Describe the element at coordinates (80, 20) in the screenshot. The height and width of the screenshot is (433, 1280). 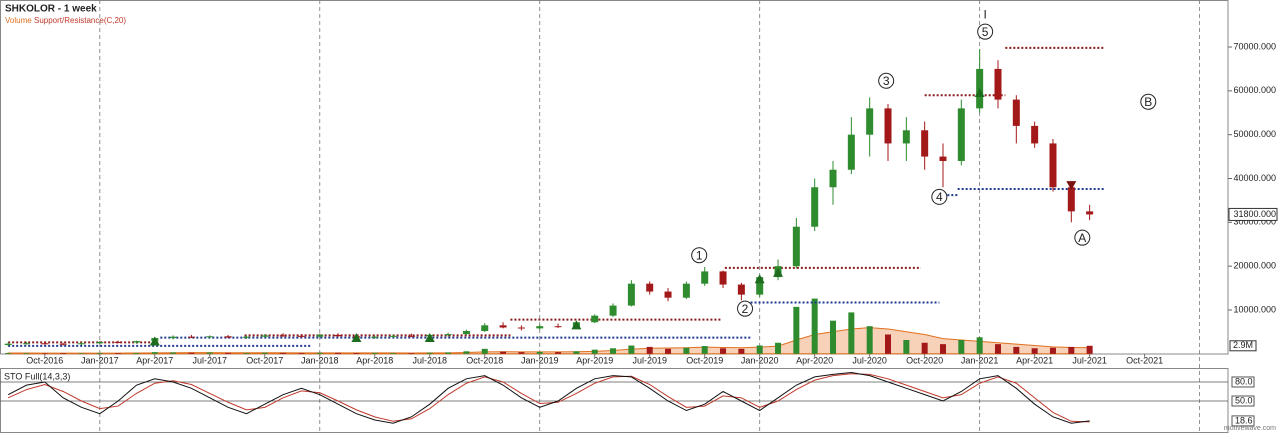
I see `legend-sr: Support/Resistance(C,20)` at that location.